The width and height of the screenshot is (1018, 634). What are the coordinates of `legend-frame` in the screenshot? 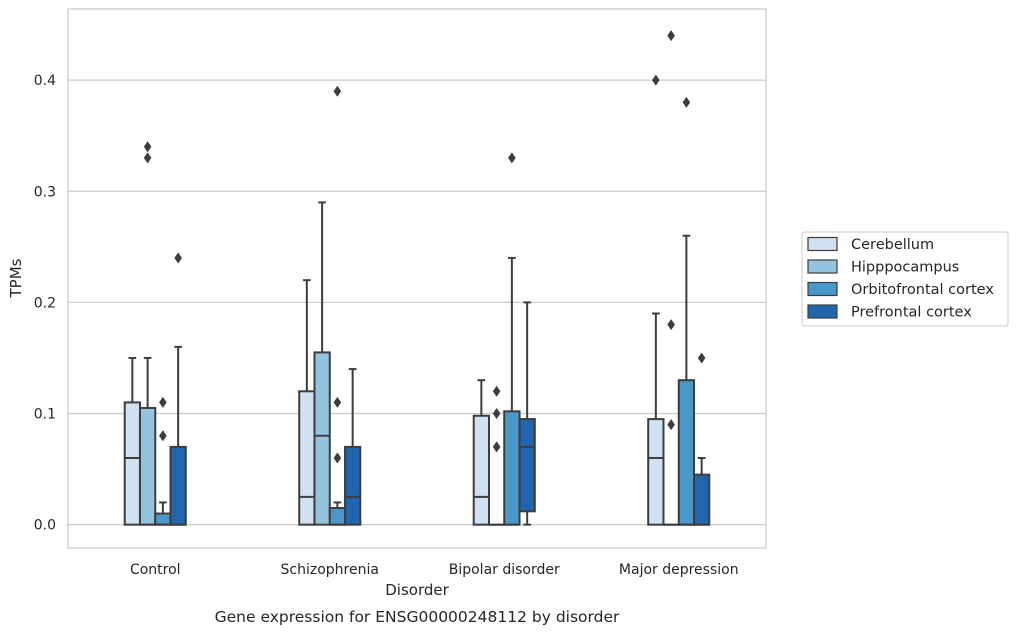 It's located at (905, 279).